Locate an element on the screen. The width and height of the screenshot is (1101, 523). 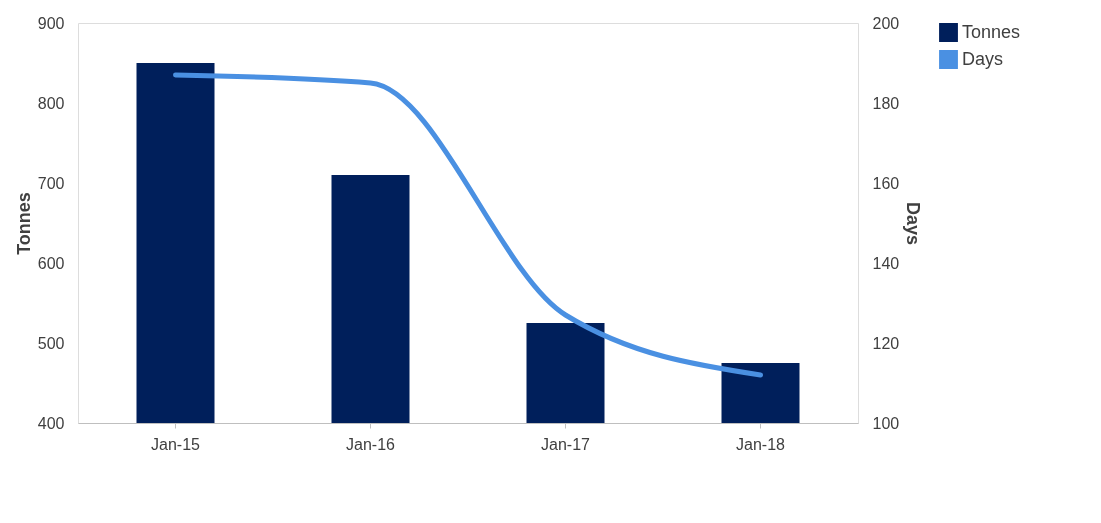
y2-tick-label: 120 is located at coordinates (886, 343).